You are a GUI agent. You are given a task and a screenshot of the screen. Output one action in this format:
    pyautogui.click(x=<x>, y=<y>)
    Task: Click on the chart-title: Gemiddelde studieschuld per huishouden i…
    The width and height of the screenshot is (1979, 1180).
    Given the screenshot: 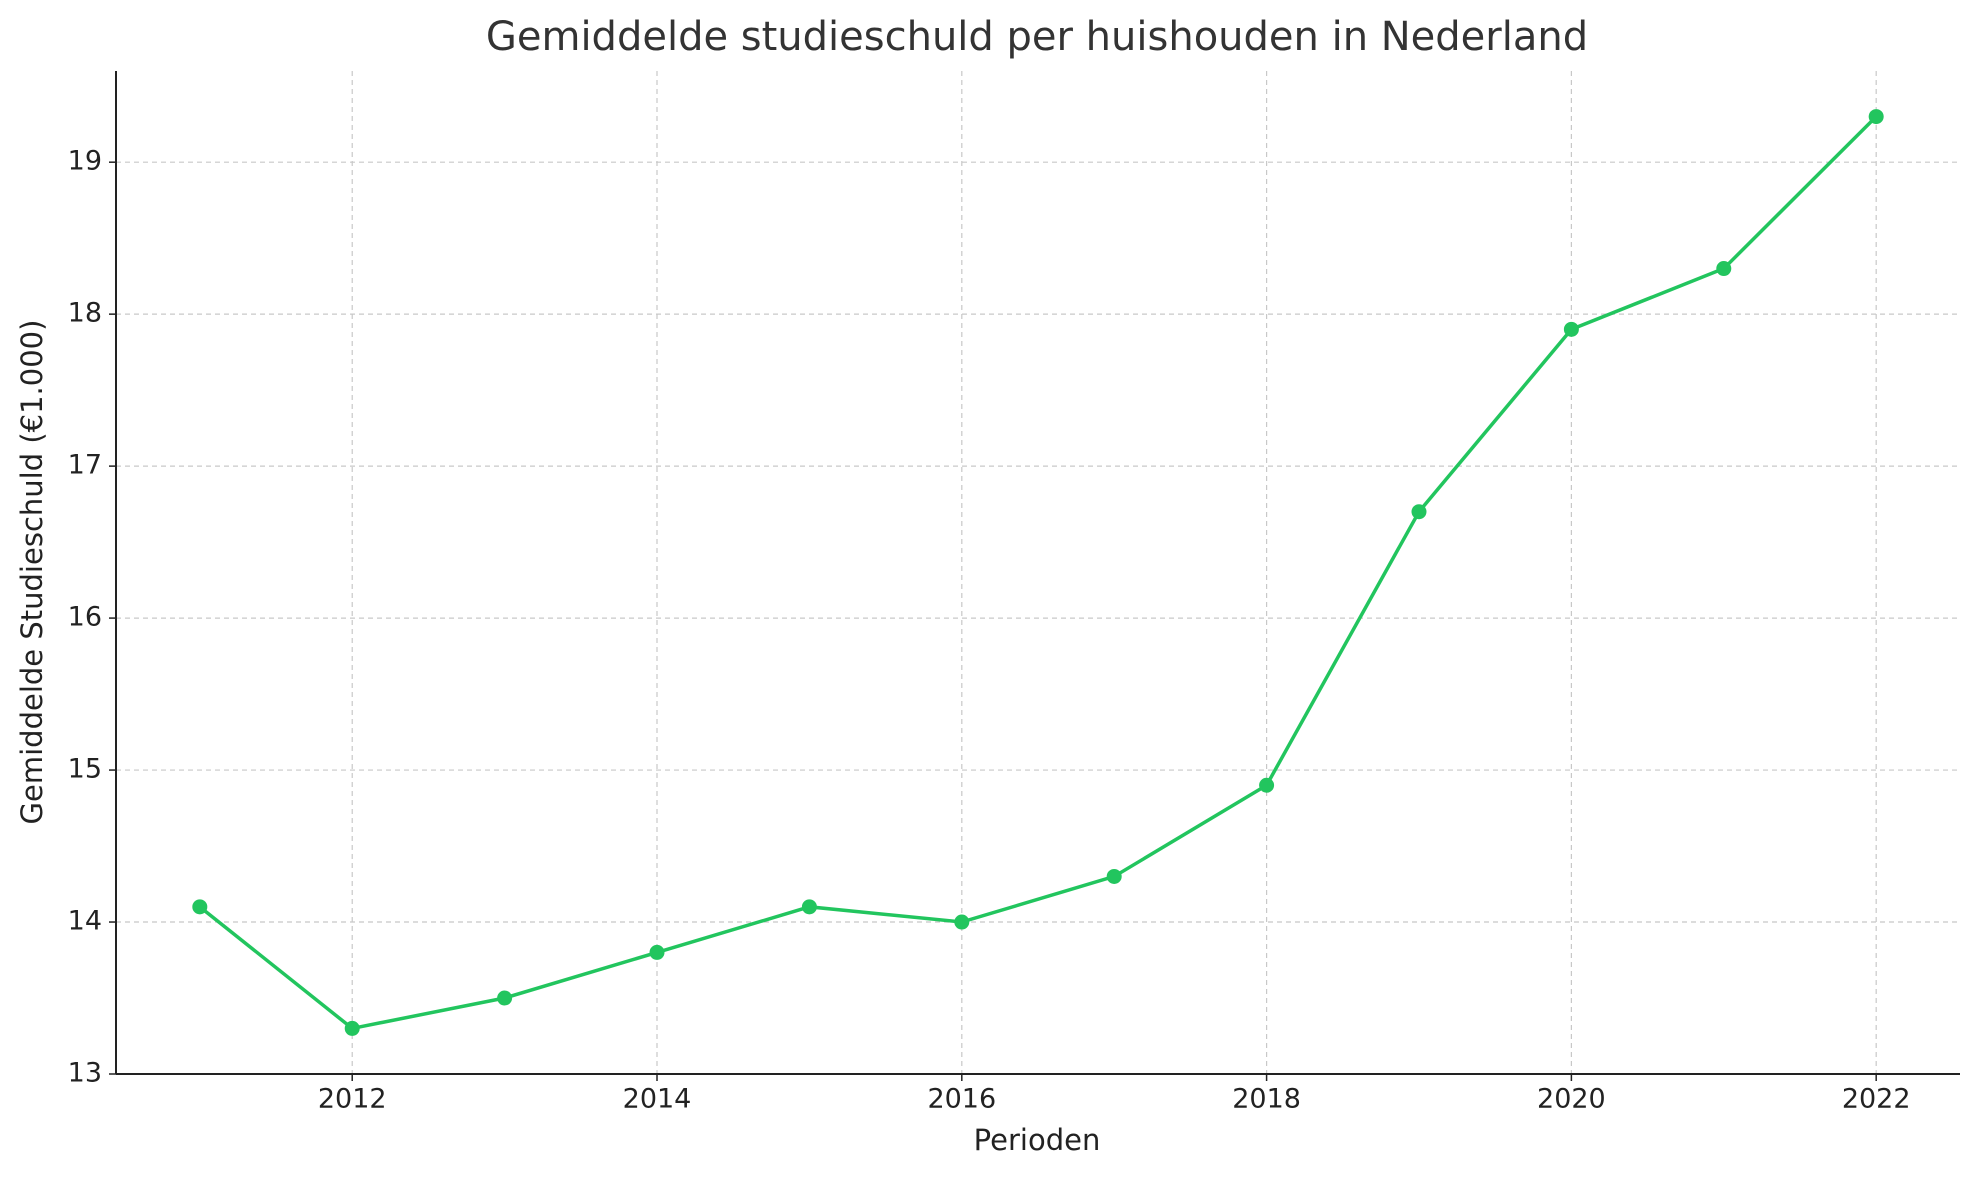 What is the action you would take?
    pyautogui.click(x=1037, y=37)
    